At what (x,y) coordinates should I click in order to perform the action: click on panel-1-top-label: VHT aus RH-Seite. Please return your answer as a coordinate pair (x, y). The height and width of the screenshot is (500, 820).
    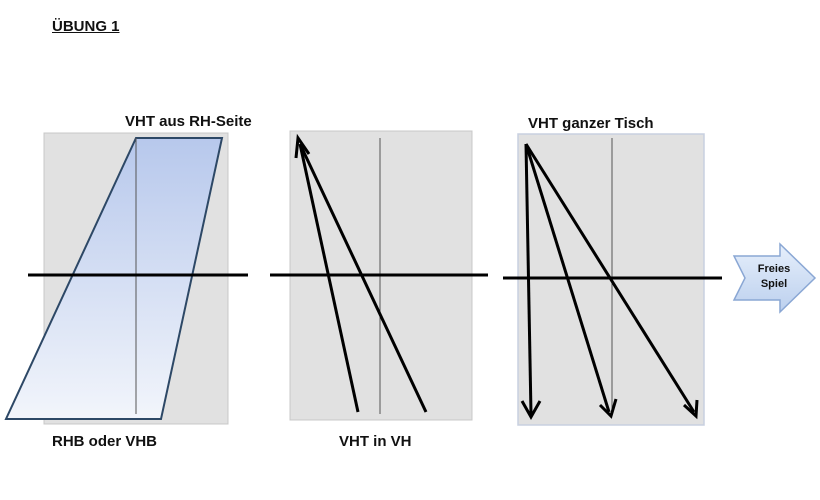
    Looking at the image, I should click on (188, 121).